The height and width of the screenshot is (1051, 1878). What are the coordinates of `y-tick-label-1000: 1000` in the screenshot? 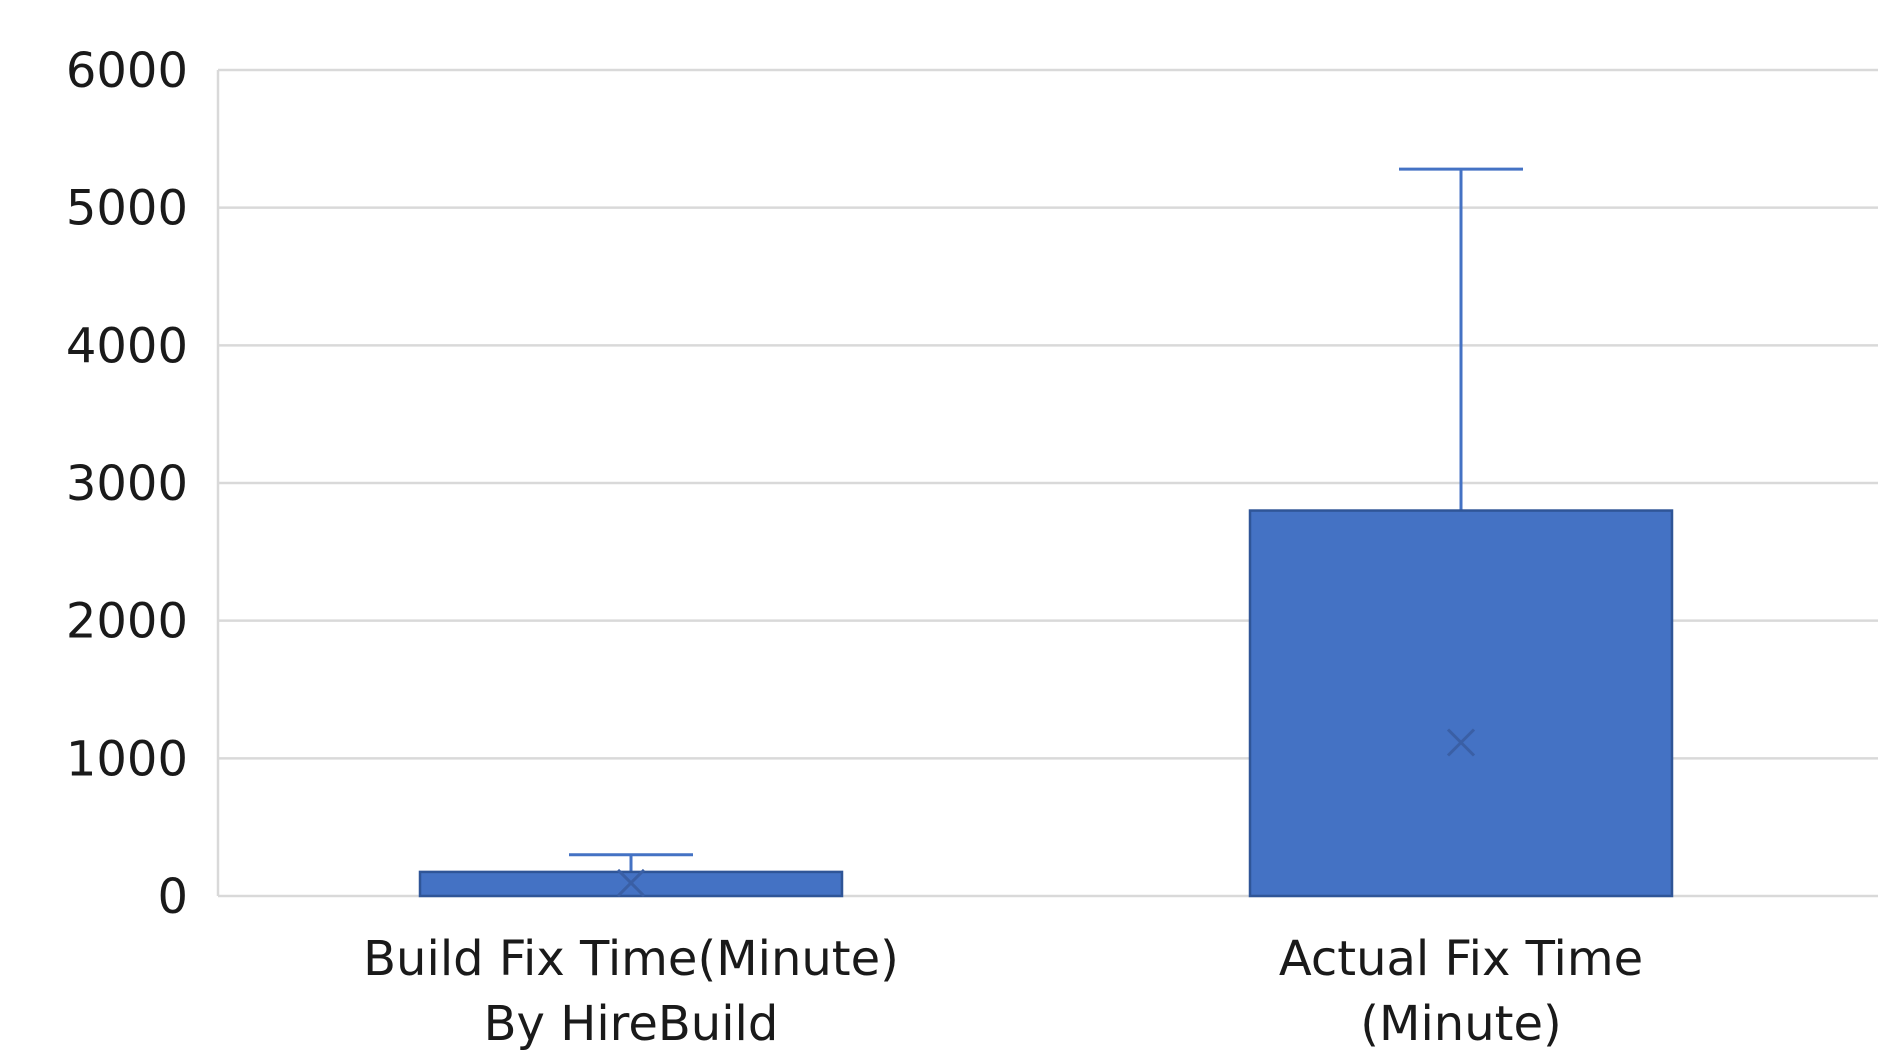 It's located at (127, 759).